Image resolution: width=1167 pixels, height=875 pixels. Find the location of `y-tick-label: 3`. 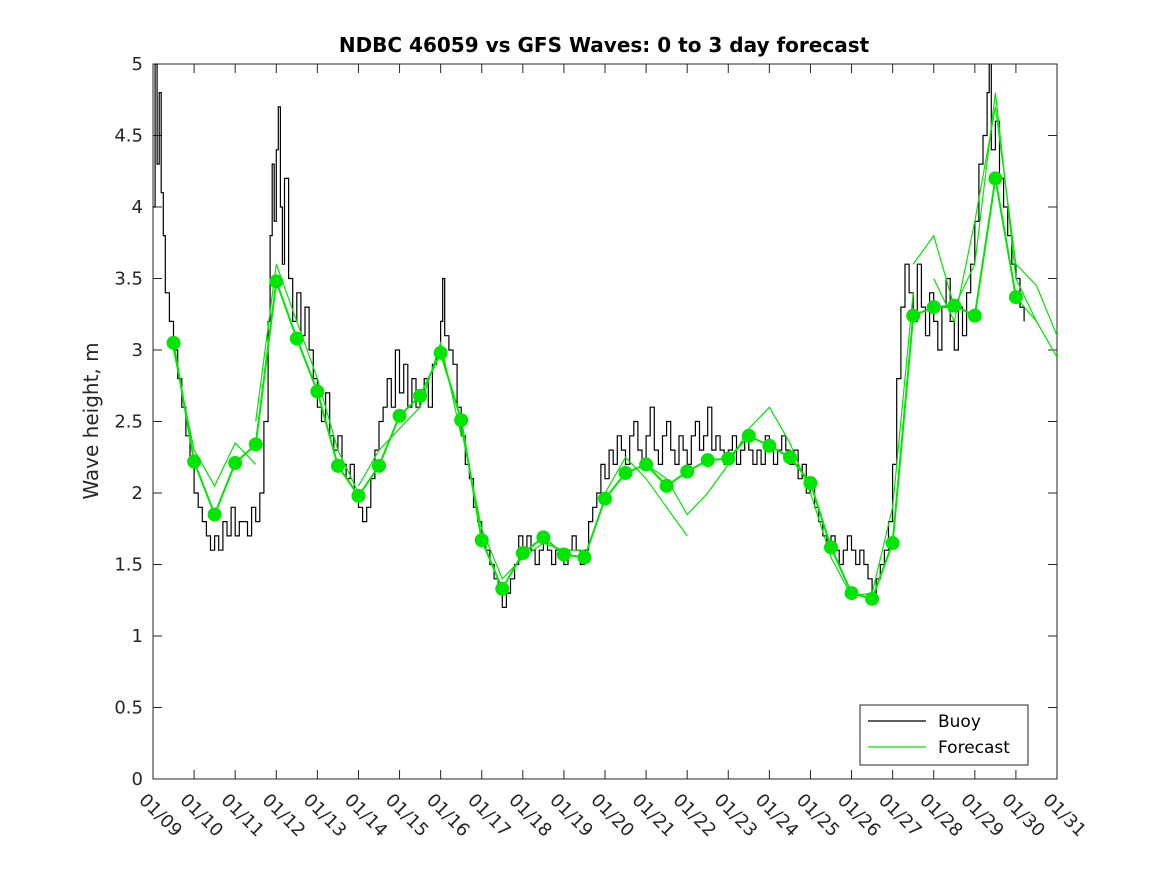

y-tick-label: 3 is located at coordinates (137, 350).